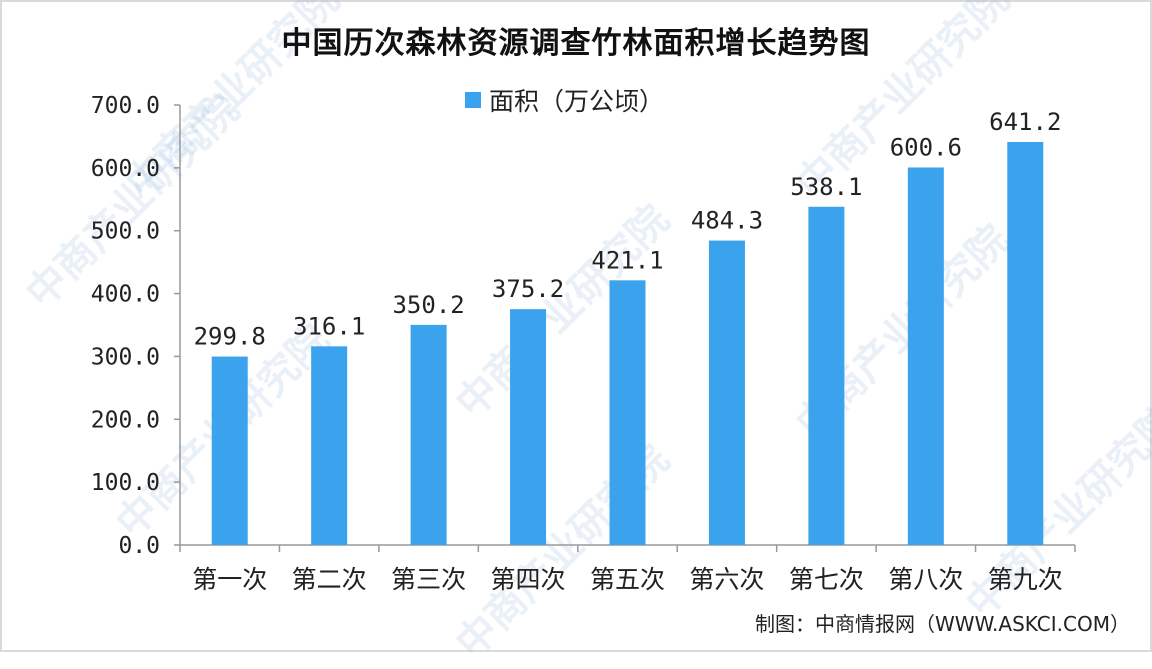  Describe the element at coordinates (627, 579) in the screenshot. I see `x-category-label: 第五次` at that location.